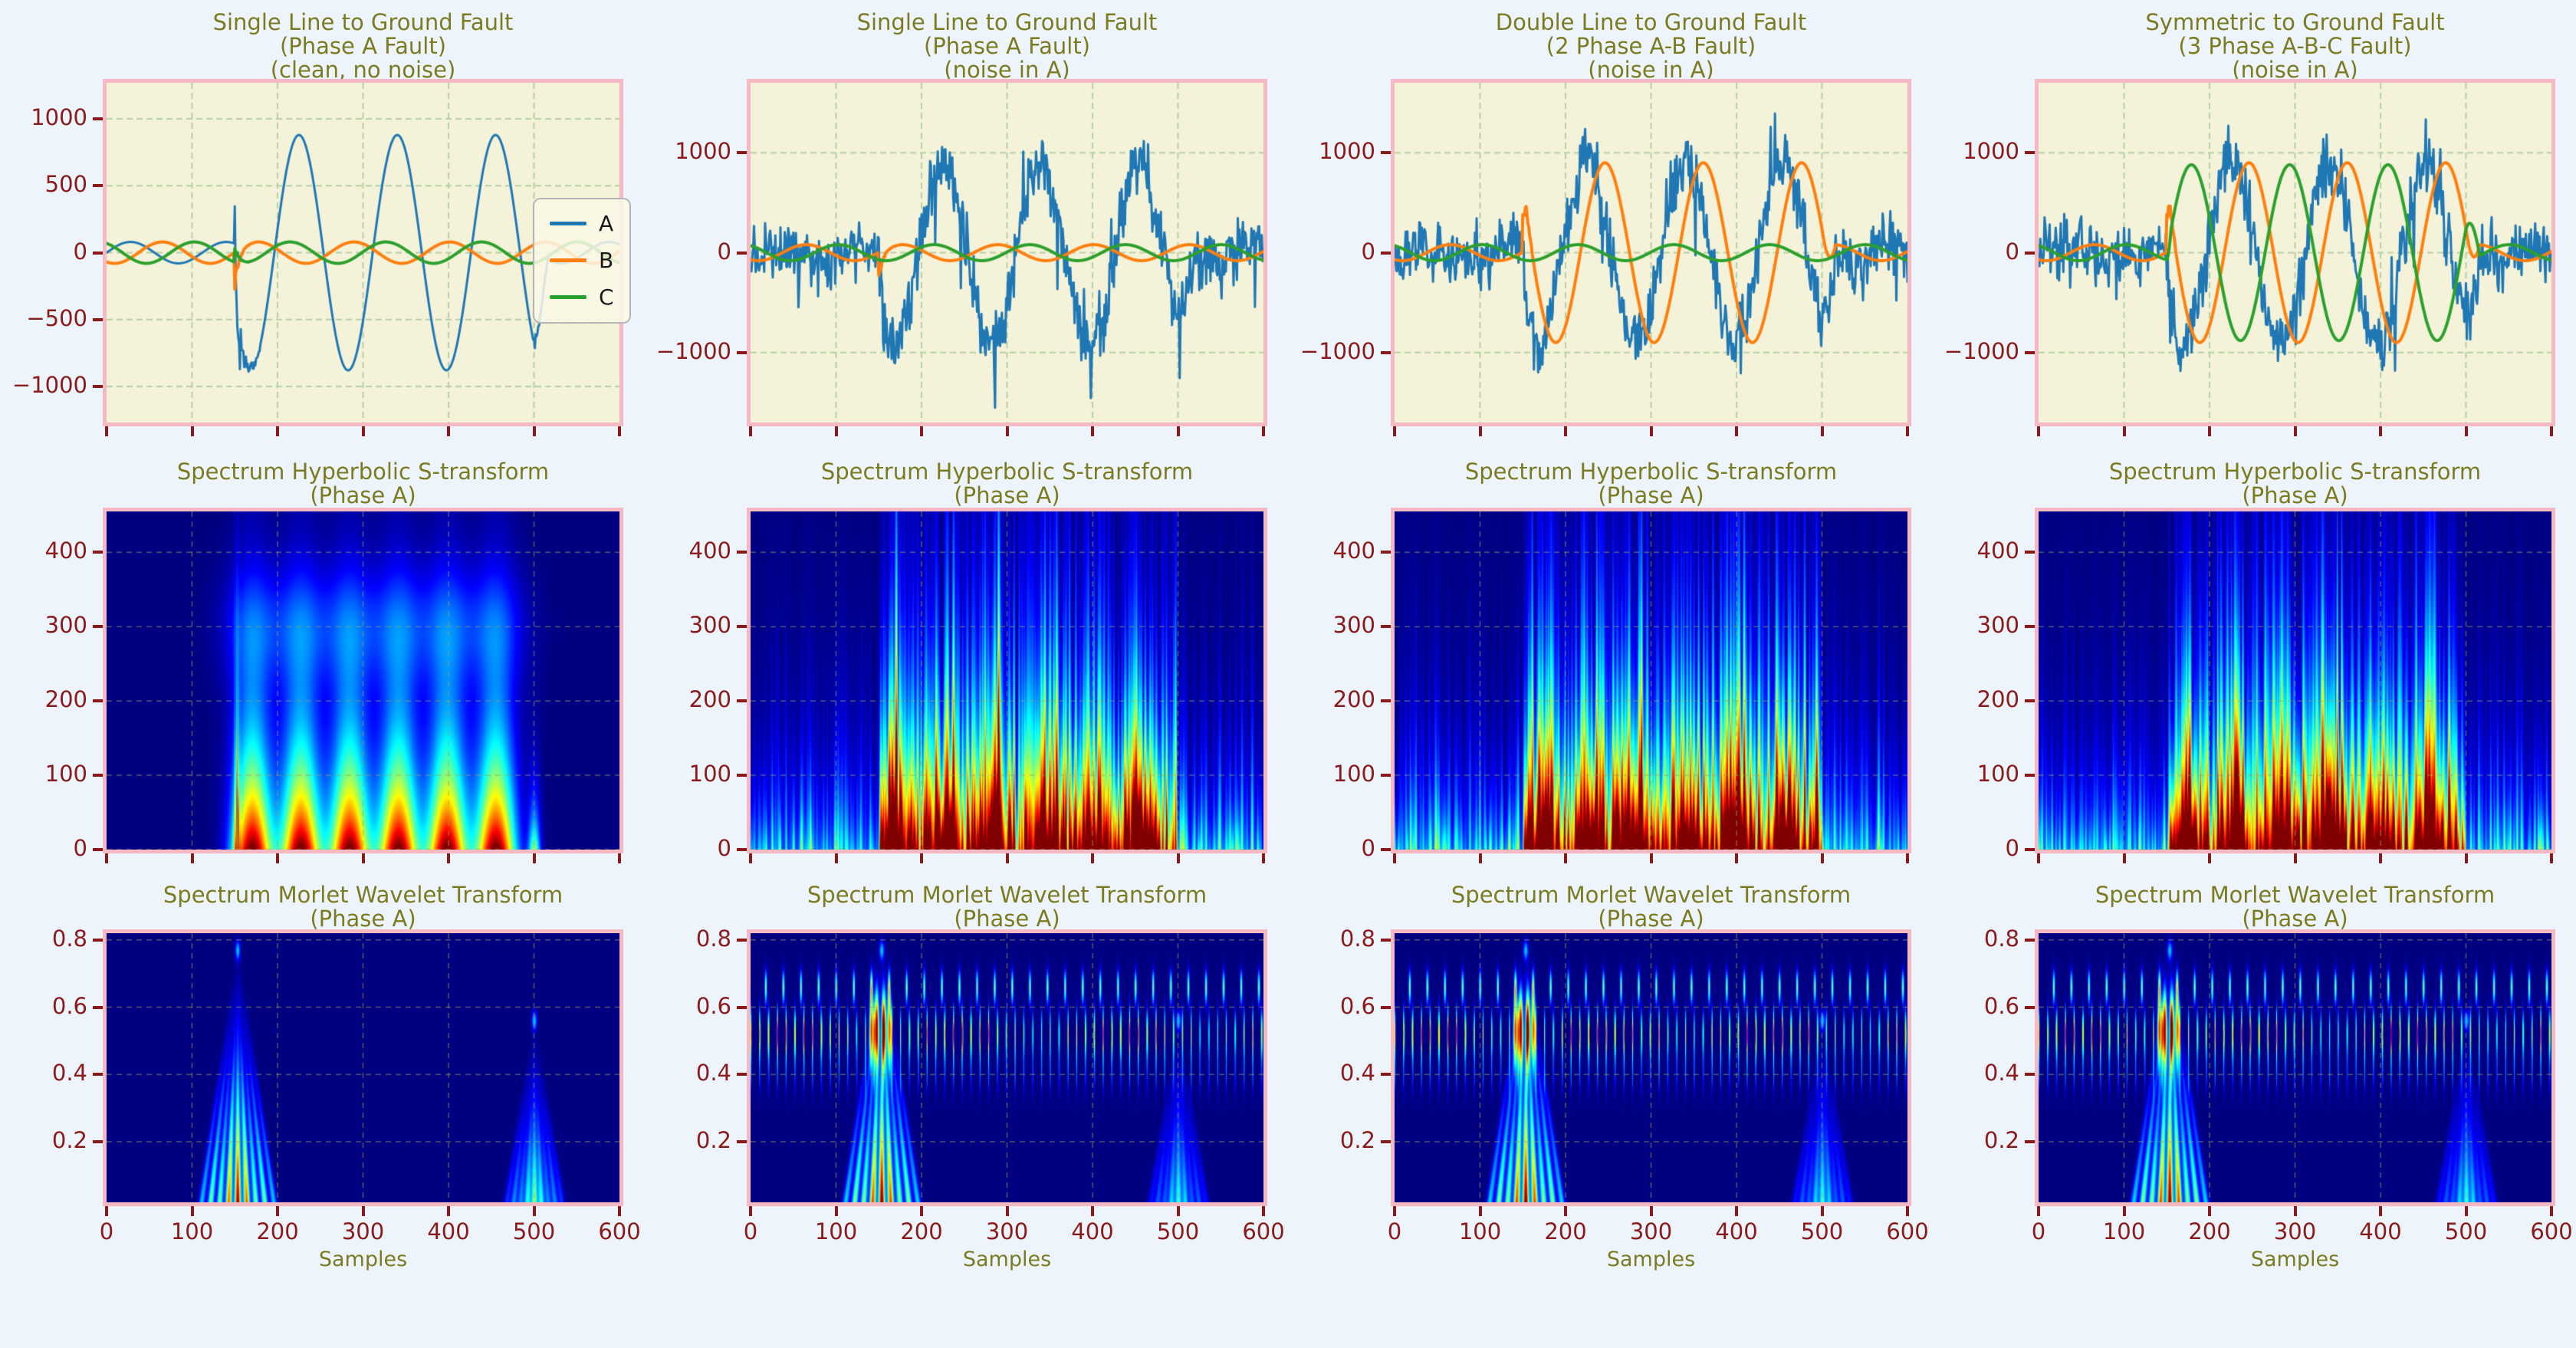 This screenshot has height=1348, width=2576. Describe the element at coordinates (363, 46) in the screenshot. I see `plot-title-line: (Phase A Fault)` at that location.